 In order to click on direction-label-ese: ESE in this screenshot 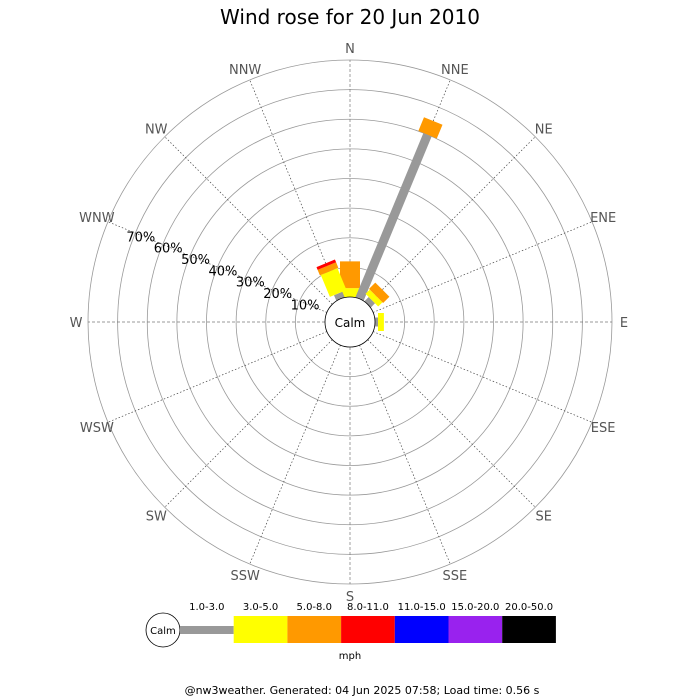, I will do `click(603, 428)`.